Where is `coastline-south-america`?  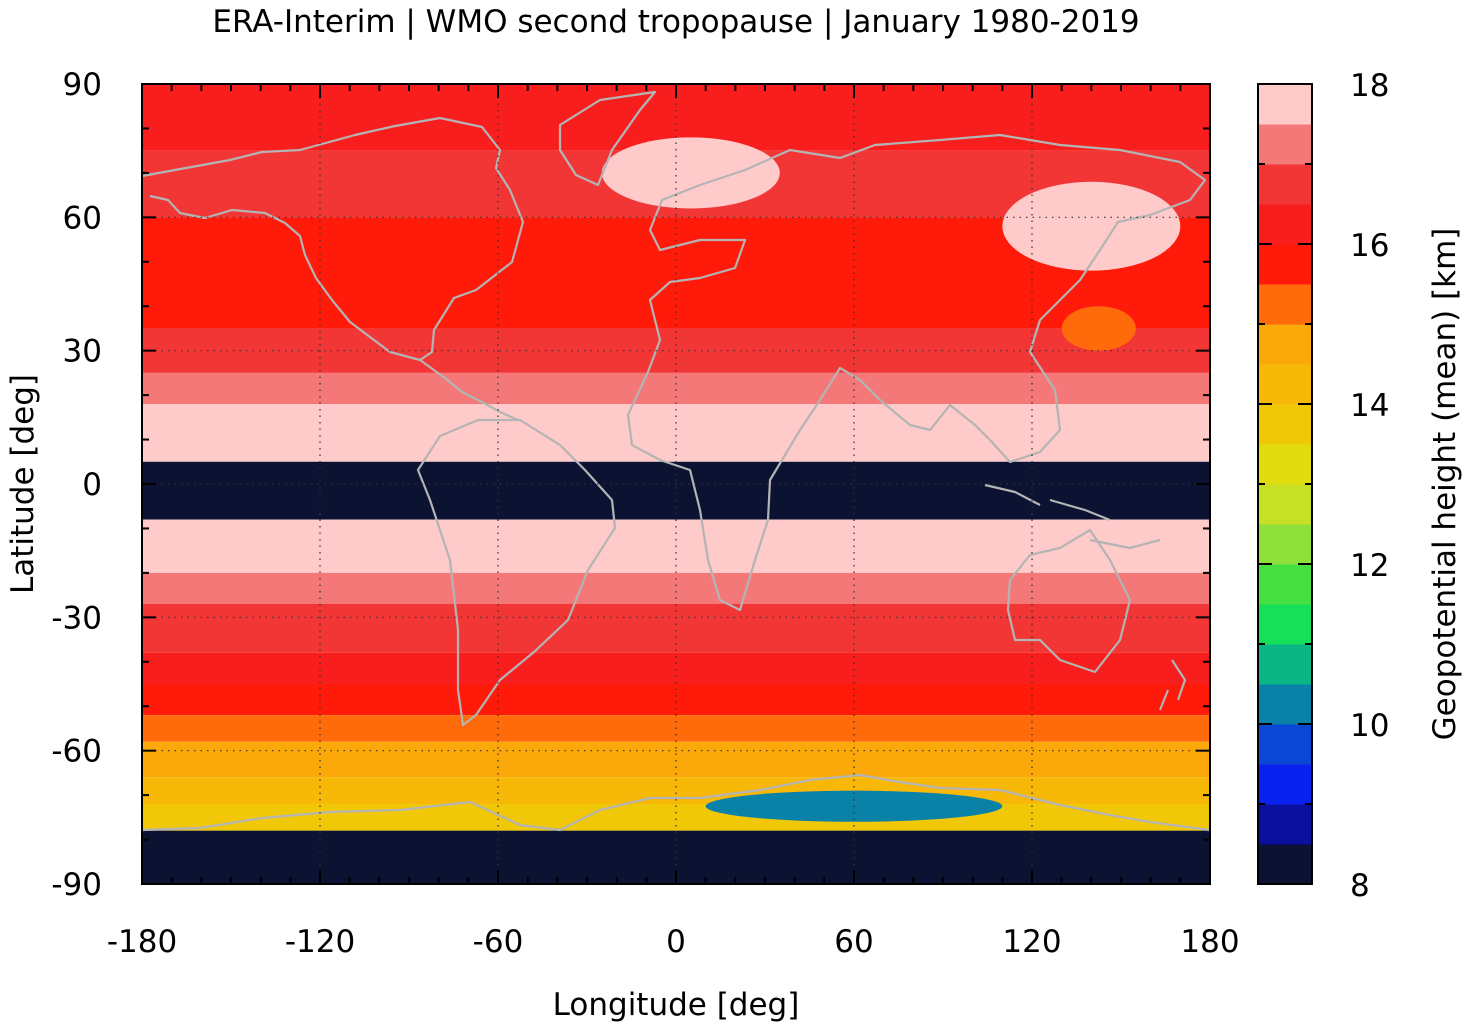 coastline-south-america is located at coordinates (516, 572).